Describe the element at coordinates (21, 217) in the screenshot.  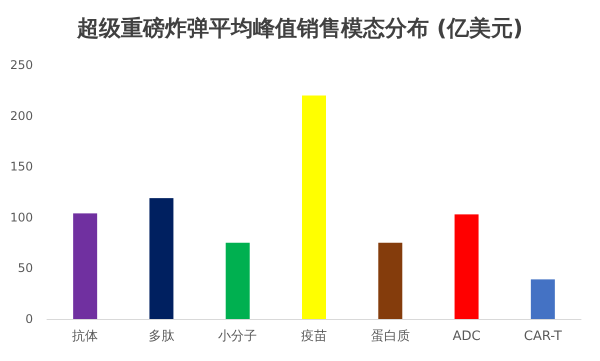
I see `y-tick-label: 100` at that location.